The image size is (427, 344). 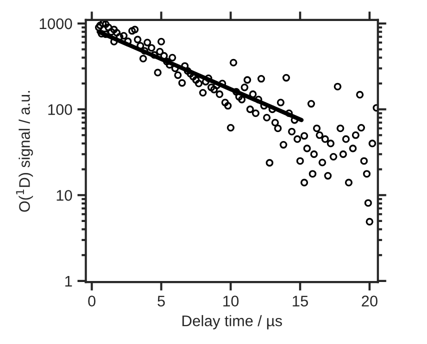 What do you see at coordinates (24, 151) in the screenshot?
I see `y-axis-title: O($^{1}$D) signal / a.u.` at bounding box center [24, 151].